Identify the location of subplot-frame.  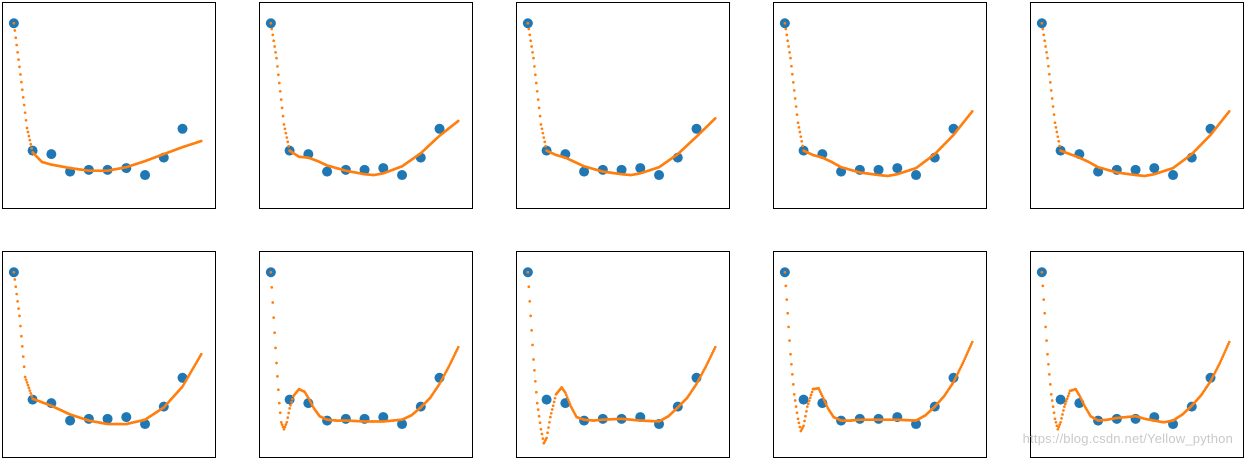
(109, 354).